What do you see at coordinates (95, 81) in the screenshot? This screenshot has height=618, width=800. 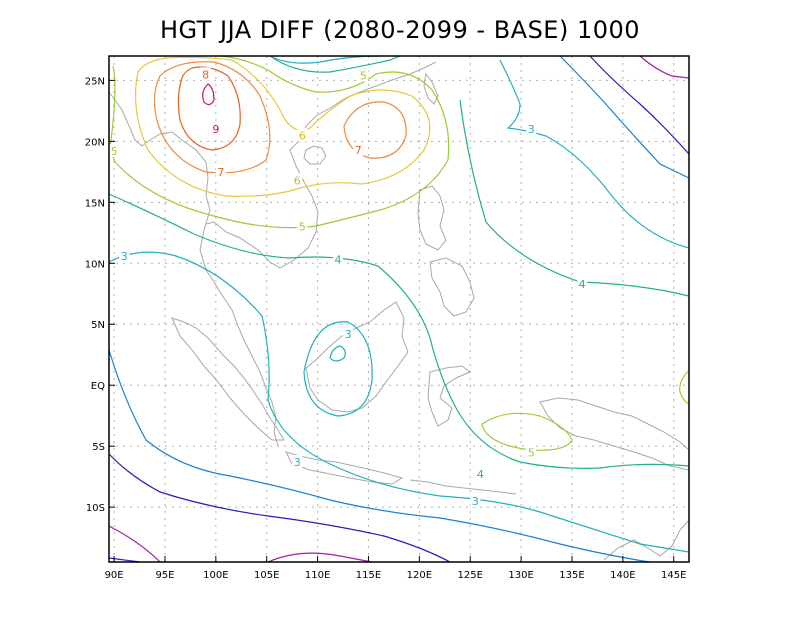 I see `lat-tick-label: 25N` at bounding box center [95, 81].